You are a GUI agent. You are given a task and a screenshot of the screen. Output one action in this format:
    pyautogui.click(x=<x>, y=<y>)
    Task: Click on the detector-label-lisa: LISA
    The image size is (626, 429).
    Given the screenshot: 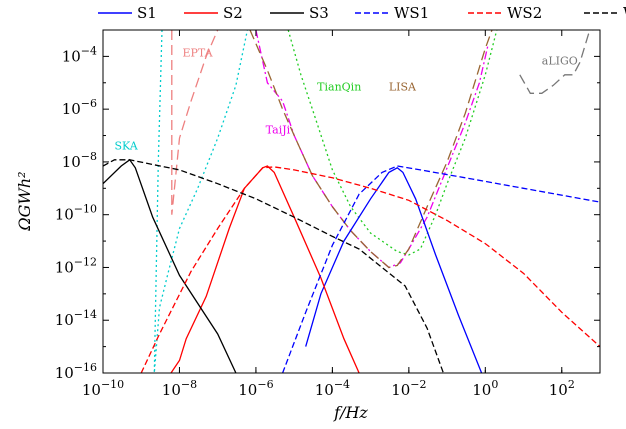 What is the action you would take?
    pyautogui.click(x=403, y=87)
    